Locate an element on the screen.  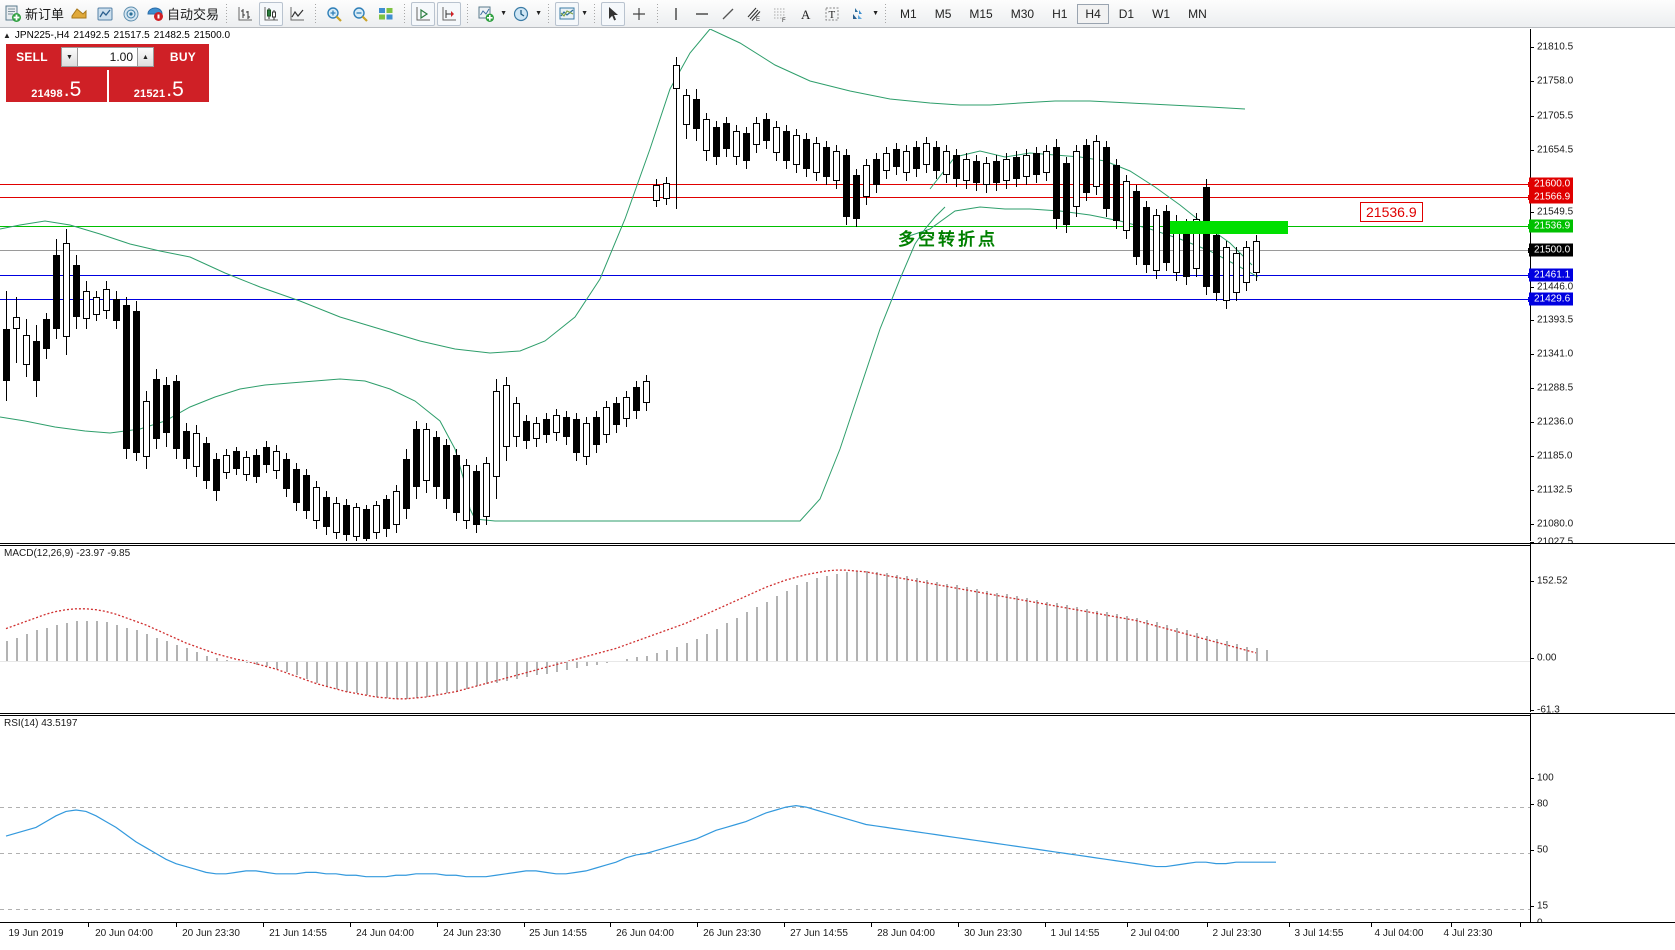
collapse-triangle-icon: ▲ is located at coordinates (7, 35).